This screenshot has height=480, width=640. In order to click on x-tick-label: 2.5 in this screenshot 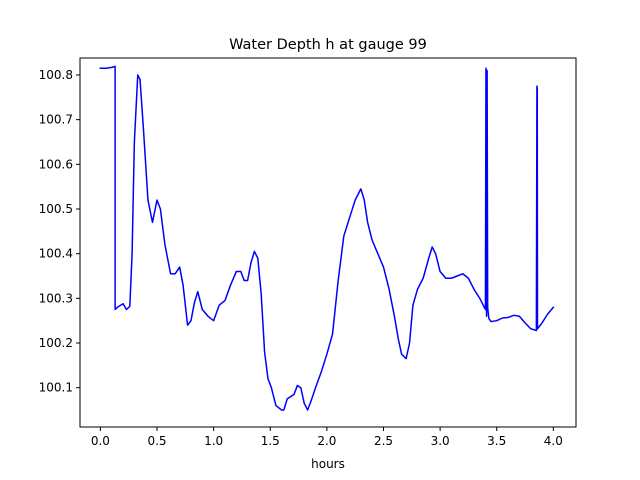, I will do `click(383, 441)`.